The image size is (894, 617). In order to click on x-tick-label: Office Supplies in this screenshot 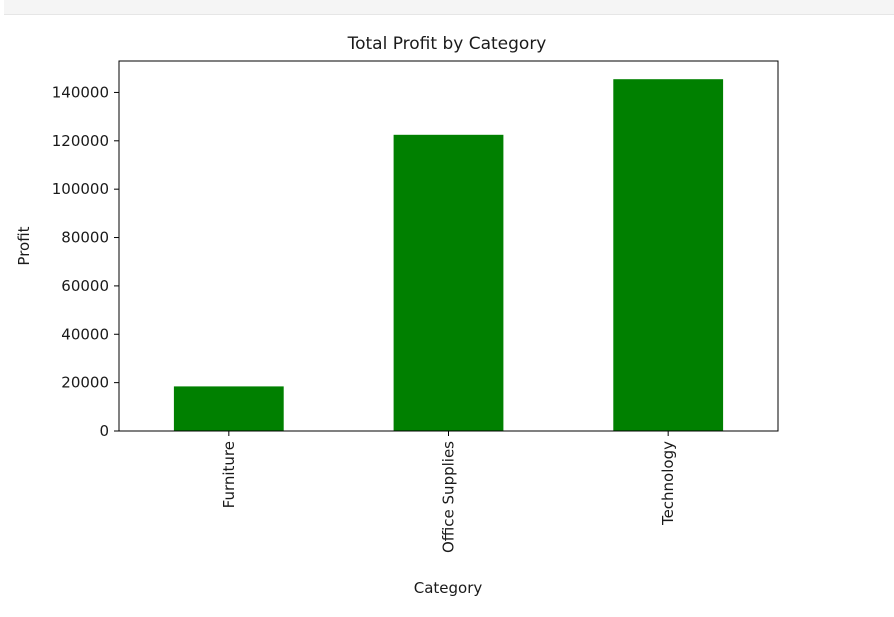, I will do `click(449, 497)`.